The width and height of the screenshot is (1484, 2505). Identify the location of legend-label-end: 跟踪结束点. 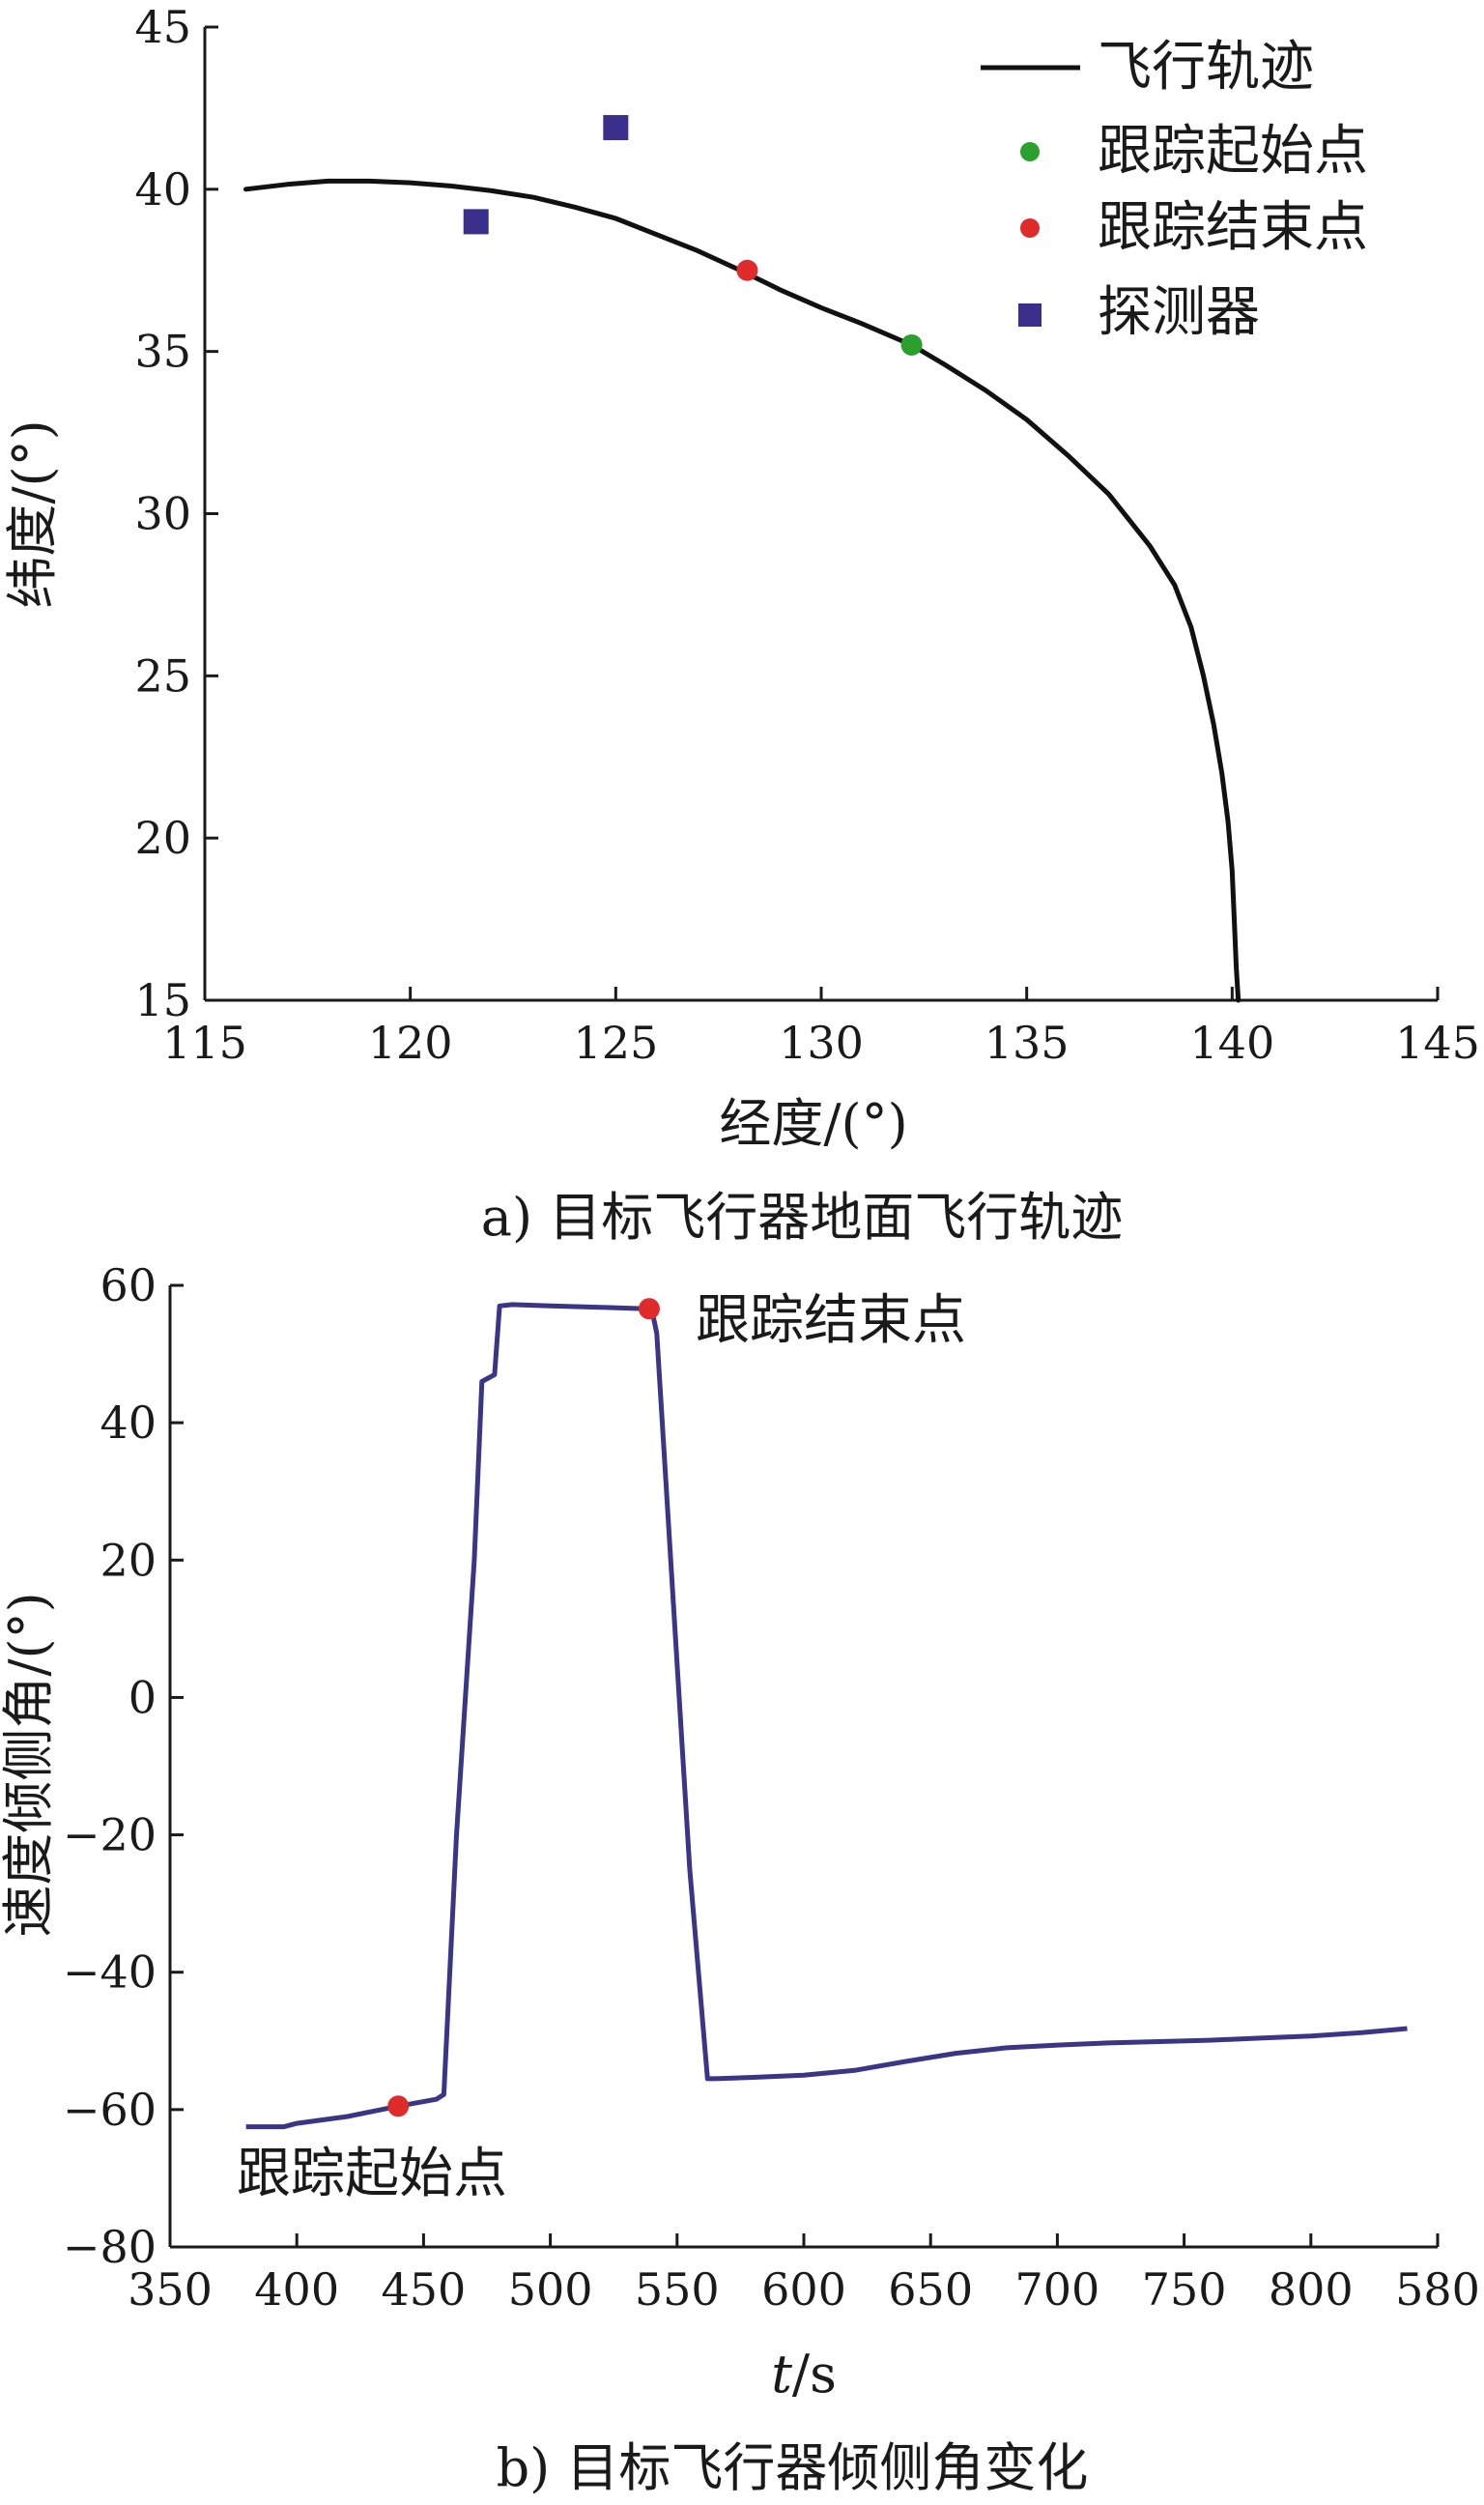
(1233, 228).